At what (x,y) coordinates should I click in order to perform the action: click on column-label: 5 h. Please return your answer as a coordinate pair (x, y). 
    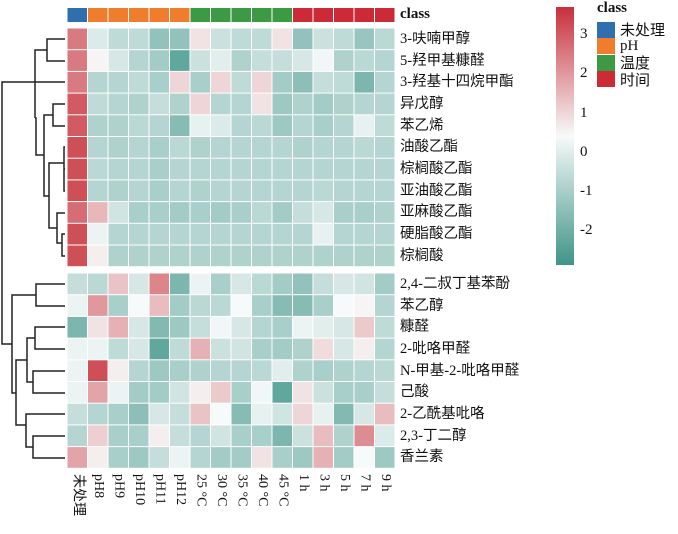
    Looking at the image, I should click on (344, 483).